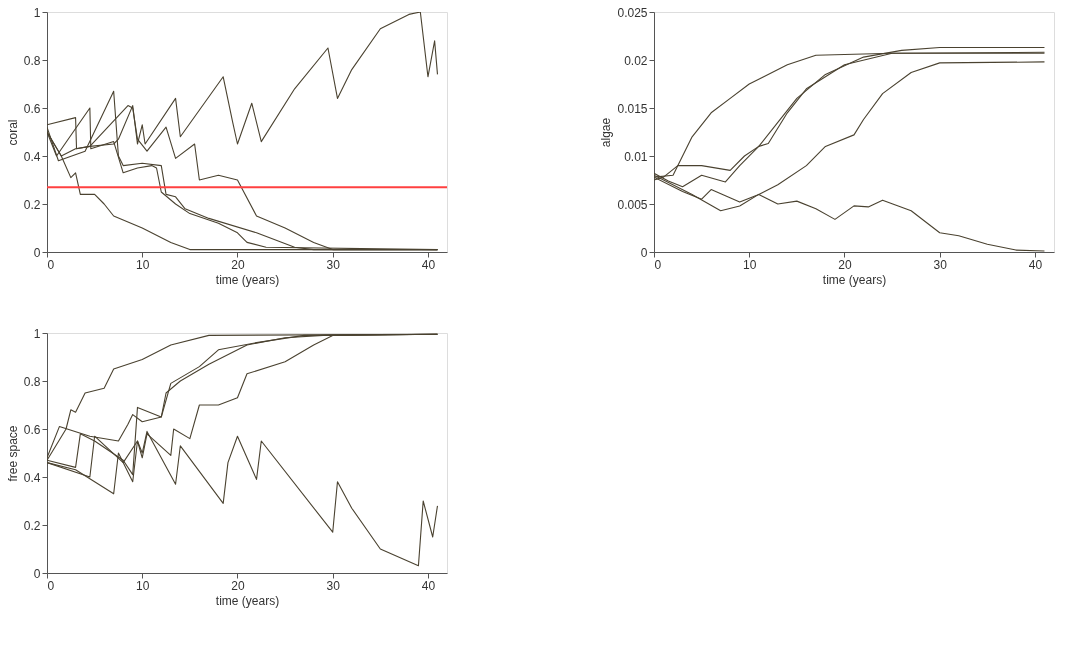 The width and height of the screenshot is (1084, 655). I want to click on y-axis-title: algae, so click(606, 132).